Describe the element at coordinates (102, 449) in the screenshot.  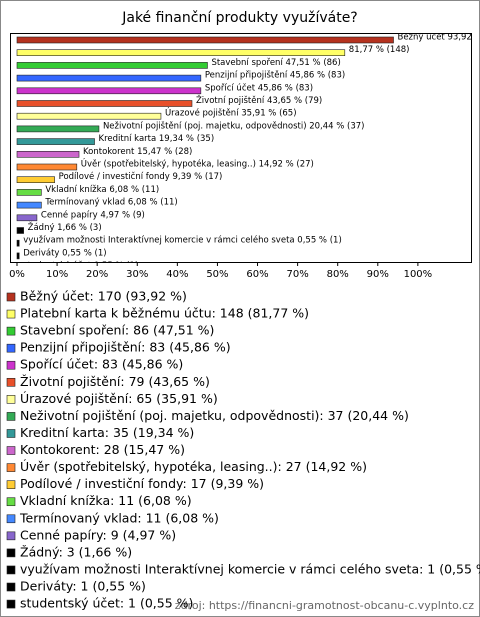
I see `legend-label: Kontokorent: 28 (15,47 %)` at that location.